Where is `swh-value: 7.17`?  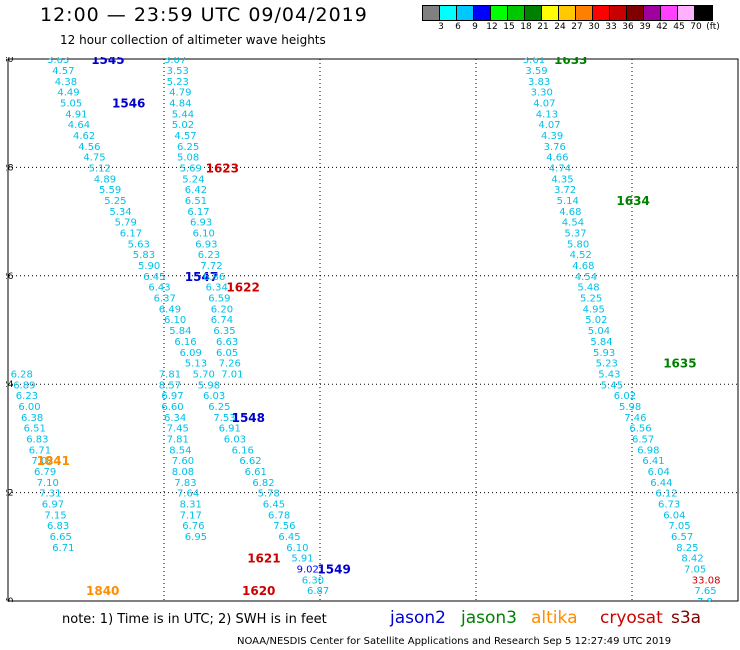
swh-value: 7.17 is located at coordinates (191, 515).